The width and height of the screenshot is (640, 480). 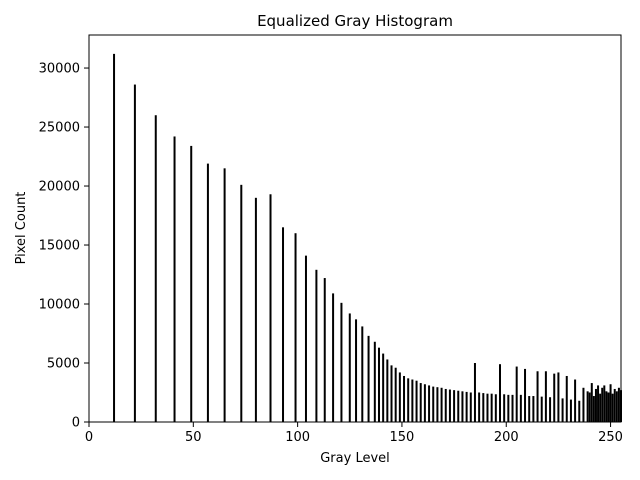 I want to click on x-tick-label: 250, so click(x=610, y=437).